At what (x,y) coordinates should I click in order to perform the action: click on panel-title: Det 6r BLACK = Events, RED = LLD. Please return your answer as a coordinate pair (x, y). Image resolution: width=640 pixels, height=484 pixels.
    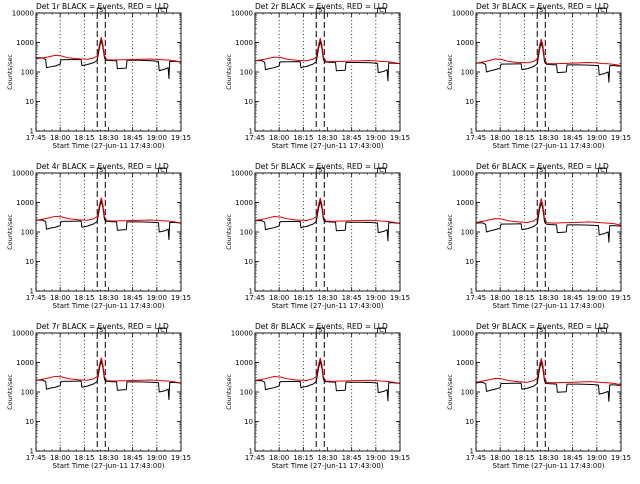
    Looking at the image, I should click on (542, 166).